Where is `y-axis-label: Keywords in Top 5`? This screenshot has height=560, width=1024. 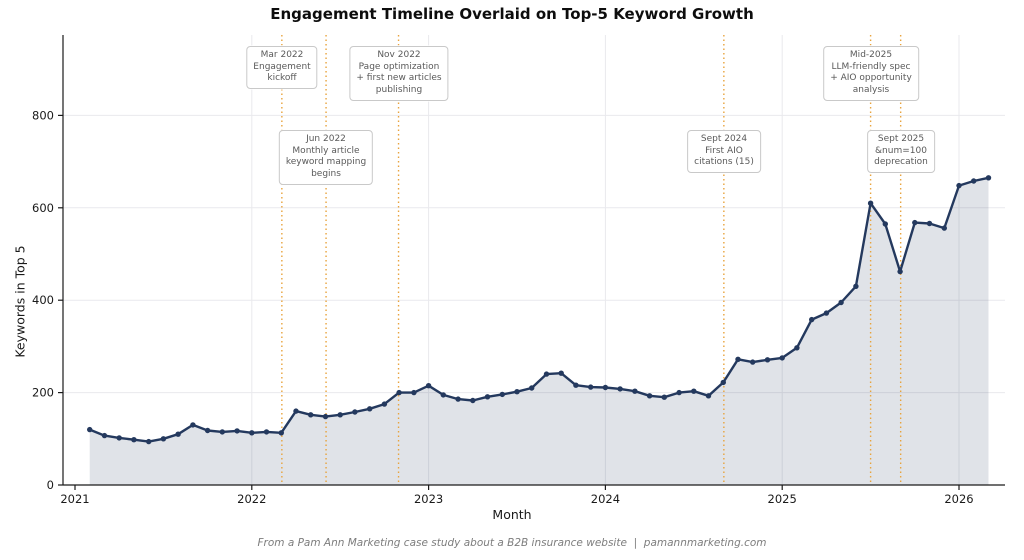 y-axis-label: Keywords in Top 5 is located at coordinates (20, 301).